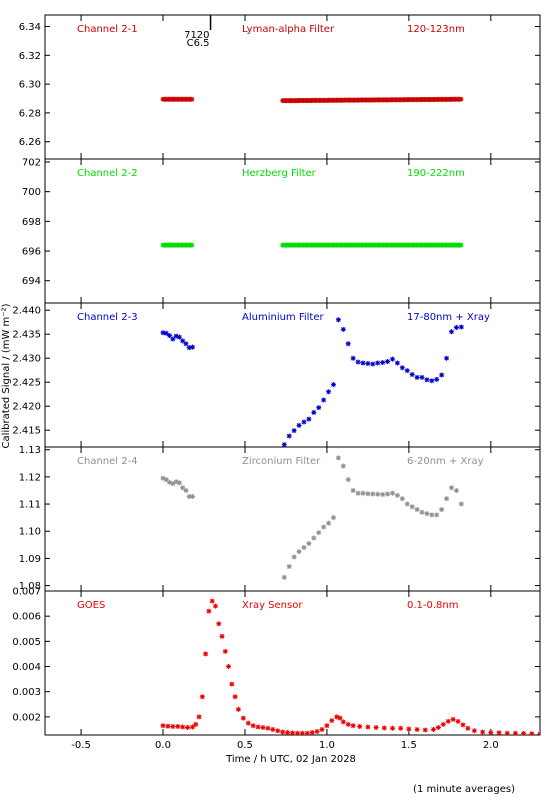 This screenshot has height=800, width=550. Describe the element at coordinates (26, 717) in the screenshot. I see `y-tick-label: 0.002` at that location.